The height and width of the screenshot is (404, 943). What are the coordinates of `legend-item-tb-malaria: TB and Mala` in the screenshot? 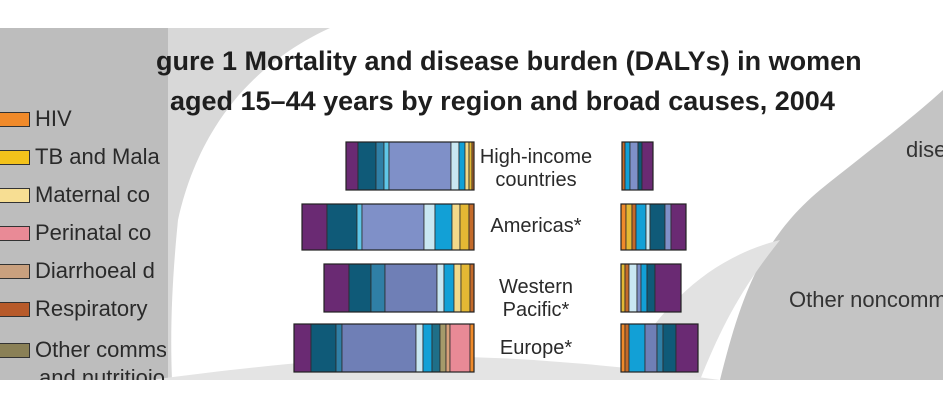 It's located at (80, 157).